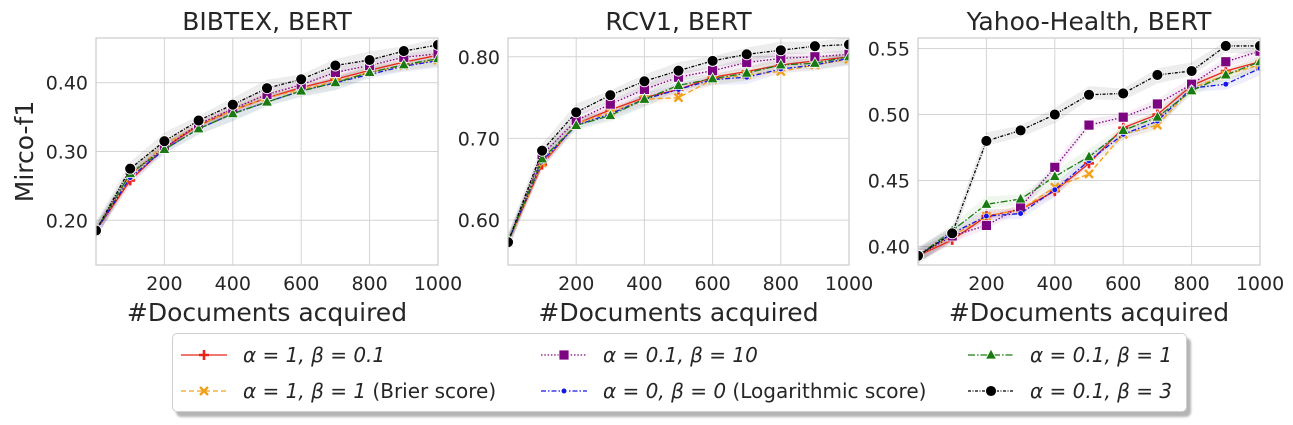  Describe the element at coordinates (479, 139) in the screenshot. I see `y-tick-label: 0.70` at that location.